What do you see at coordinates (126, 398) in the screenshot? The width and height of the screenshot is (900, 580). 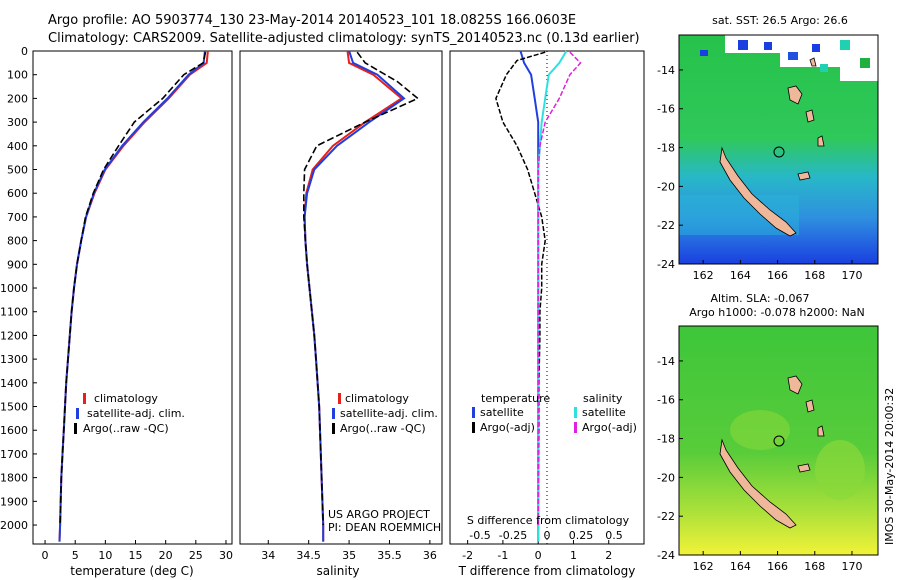 I see `legend-label-climatology: climatology` at bounding box center [126, 398].